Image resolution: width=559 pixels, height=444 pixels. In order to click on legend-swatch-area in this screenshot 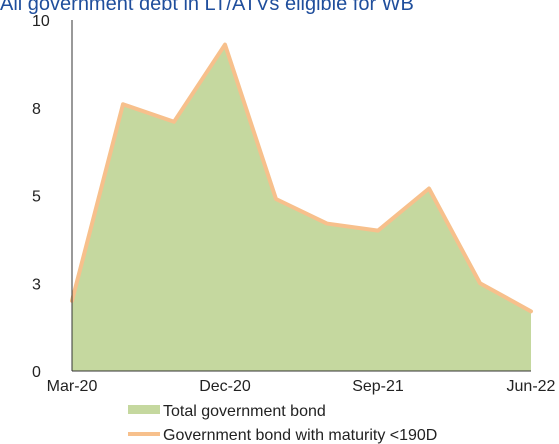, I will do `click(144, 409)`.